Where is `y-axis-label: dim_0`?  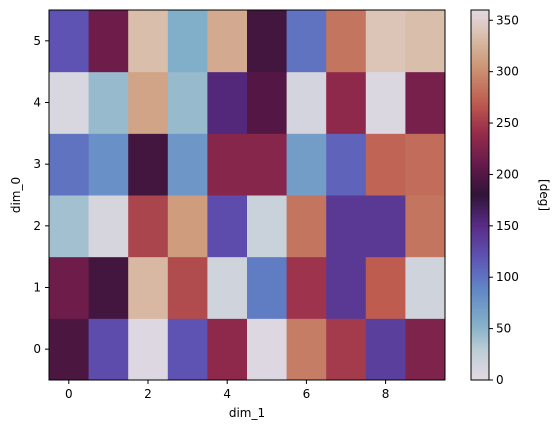 y-axis-label: dim_0 is located at coordinates (16, 195).